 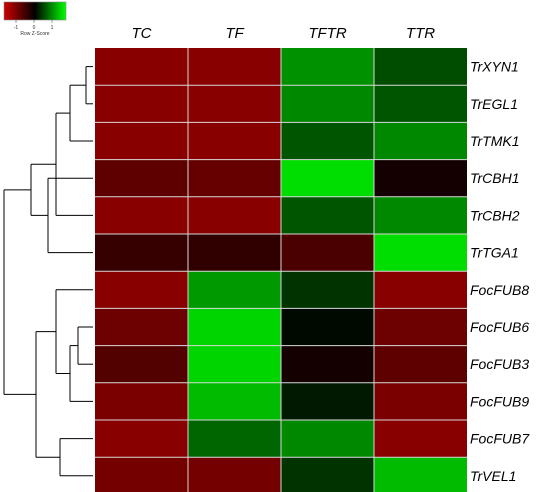 What do you see at coordinates (284, 33) in the screenshot?
I see `column-labels: TC TF TFTR TTR` at bounding box center [284, 33].